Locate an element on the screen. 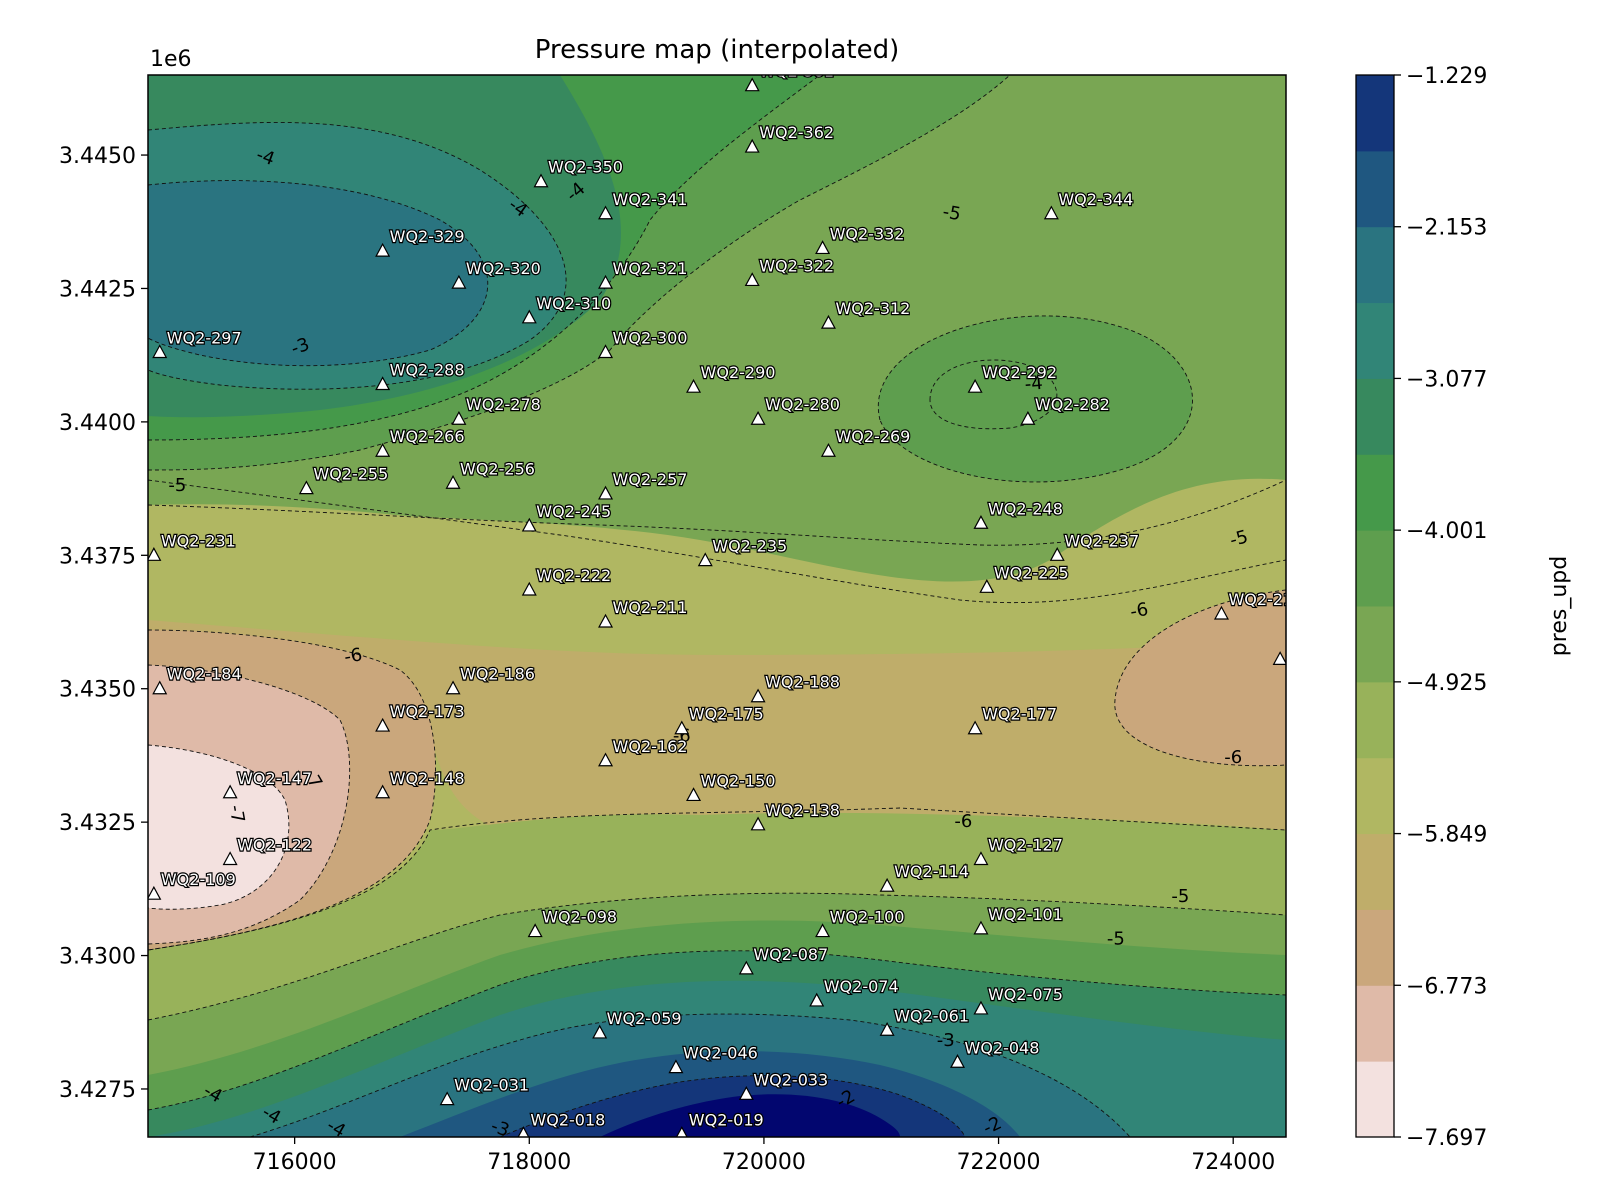  well-marker: WQ2-320 is located at coordinates (496, 273).